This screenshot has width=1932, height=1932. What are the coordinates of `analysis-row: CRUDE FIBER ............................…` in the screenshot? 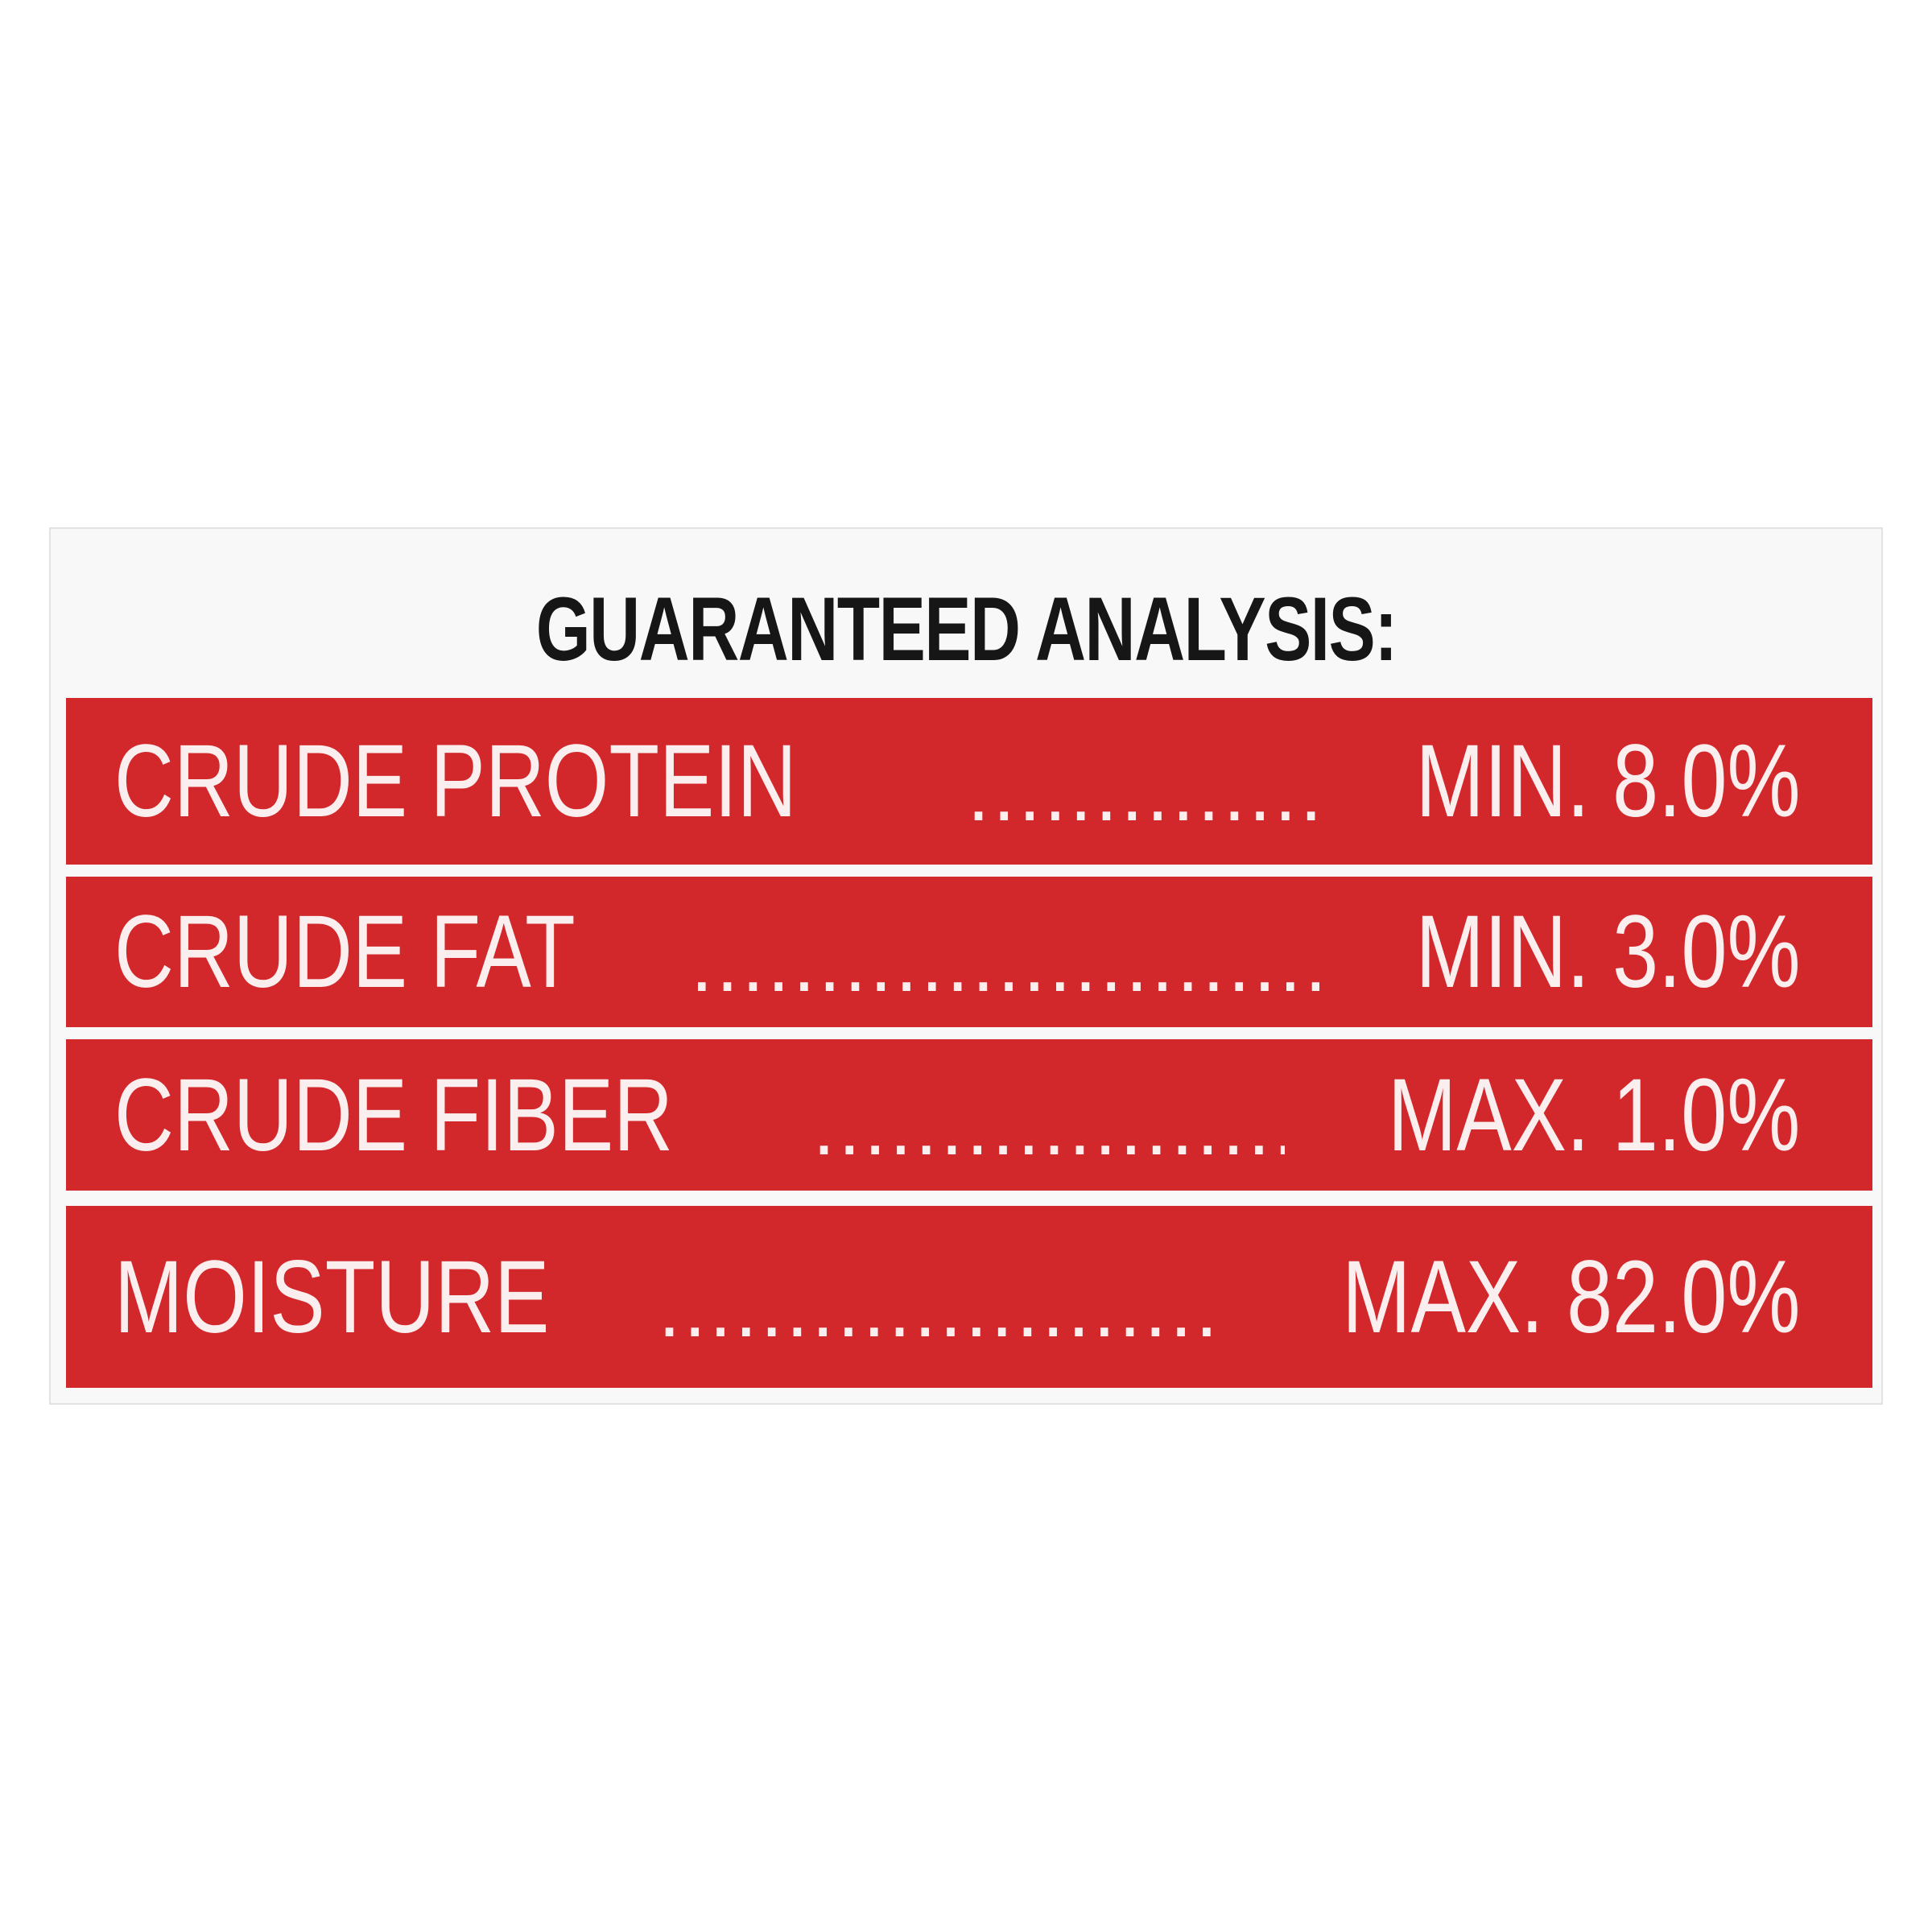 It's located at (969, 1115).